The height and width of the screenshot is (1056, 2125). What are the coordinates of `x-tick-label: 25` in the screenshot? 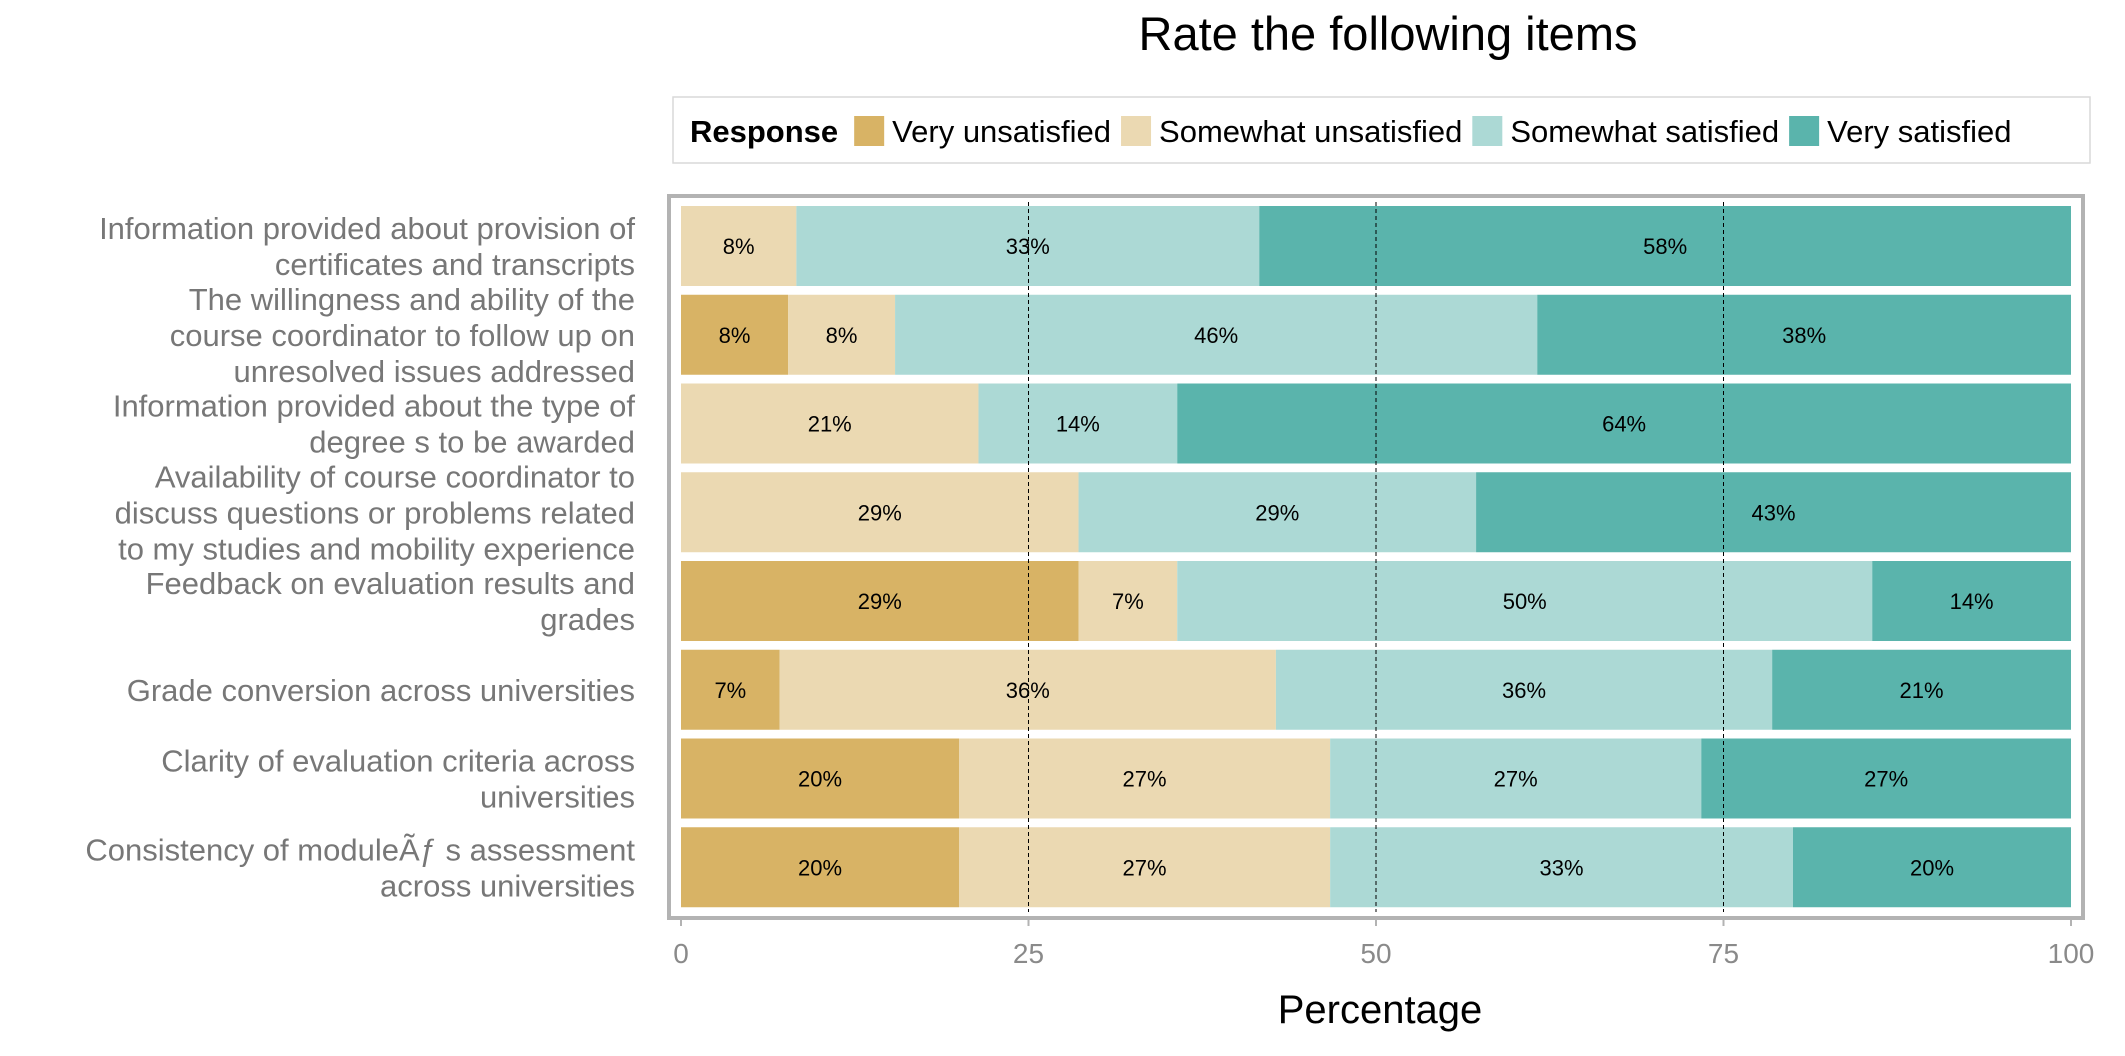 It's located at (1028, 953).